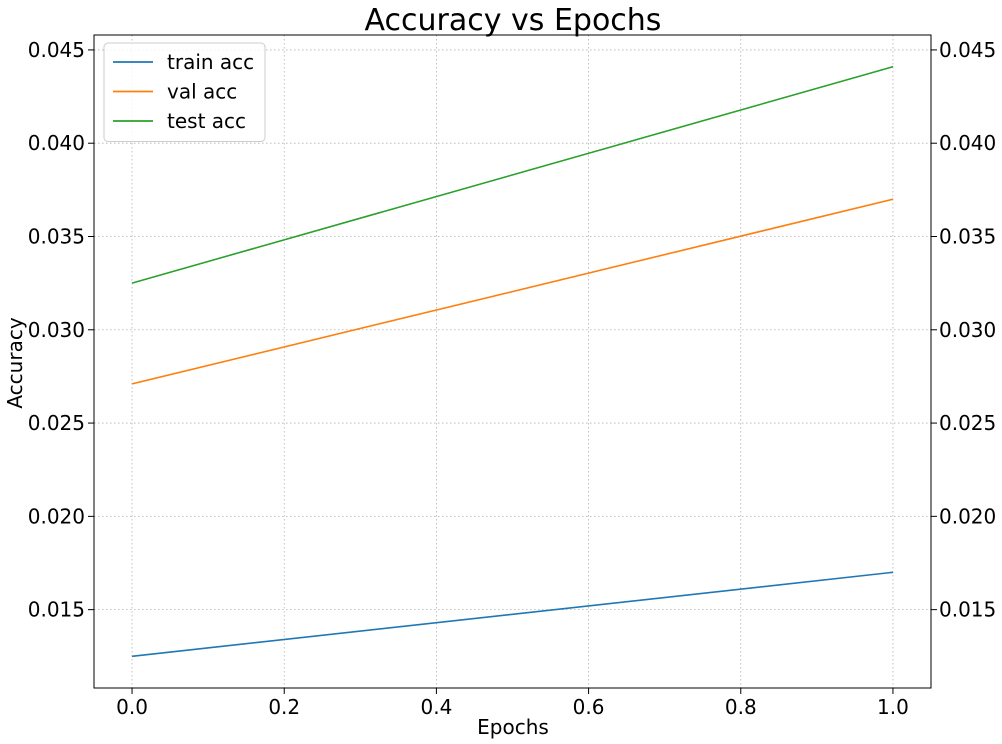 This screenshot has height=744, width=1002. Describe the element at coordinates (589, 707) in the screenshot. I see `x-tick-label: 0.6` at that location.